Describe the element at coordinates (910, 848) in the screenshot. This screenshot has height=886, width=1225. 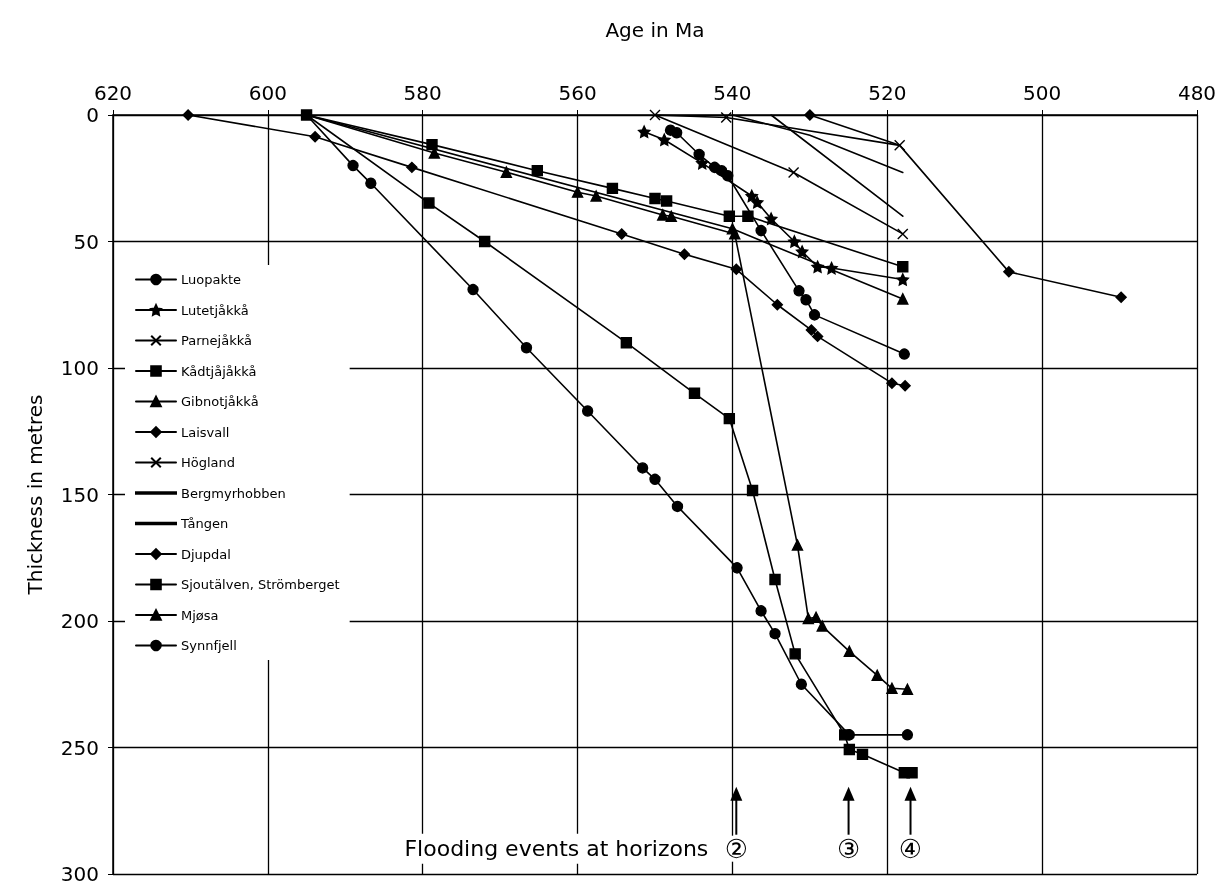
I see `annotation: ④` at that location.